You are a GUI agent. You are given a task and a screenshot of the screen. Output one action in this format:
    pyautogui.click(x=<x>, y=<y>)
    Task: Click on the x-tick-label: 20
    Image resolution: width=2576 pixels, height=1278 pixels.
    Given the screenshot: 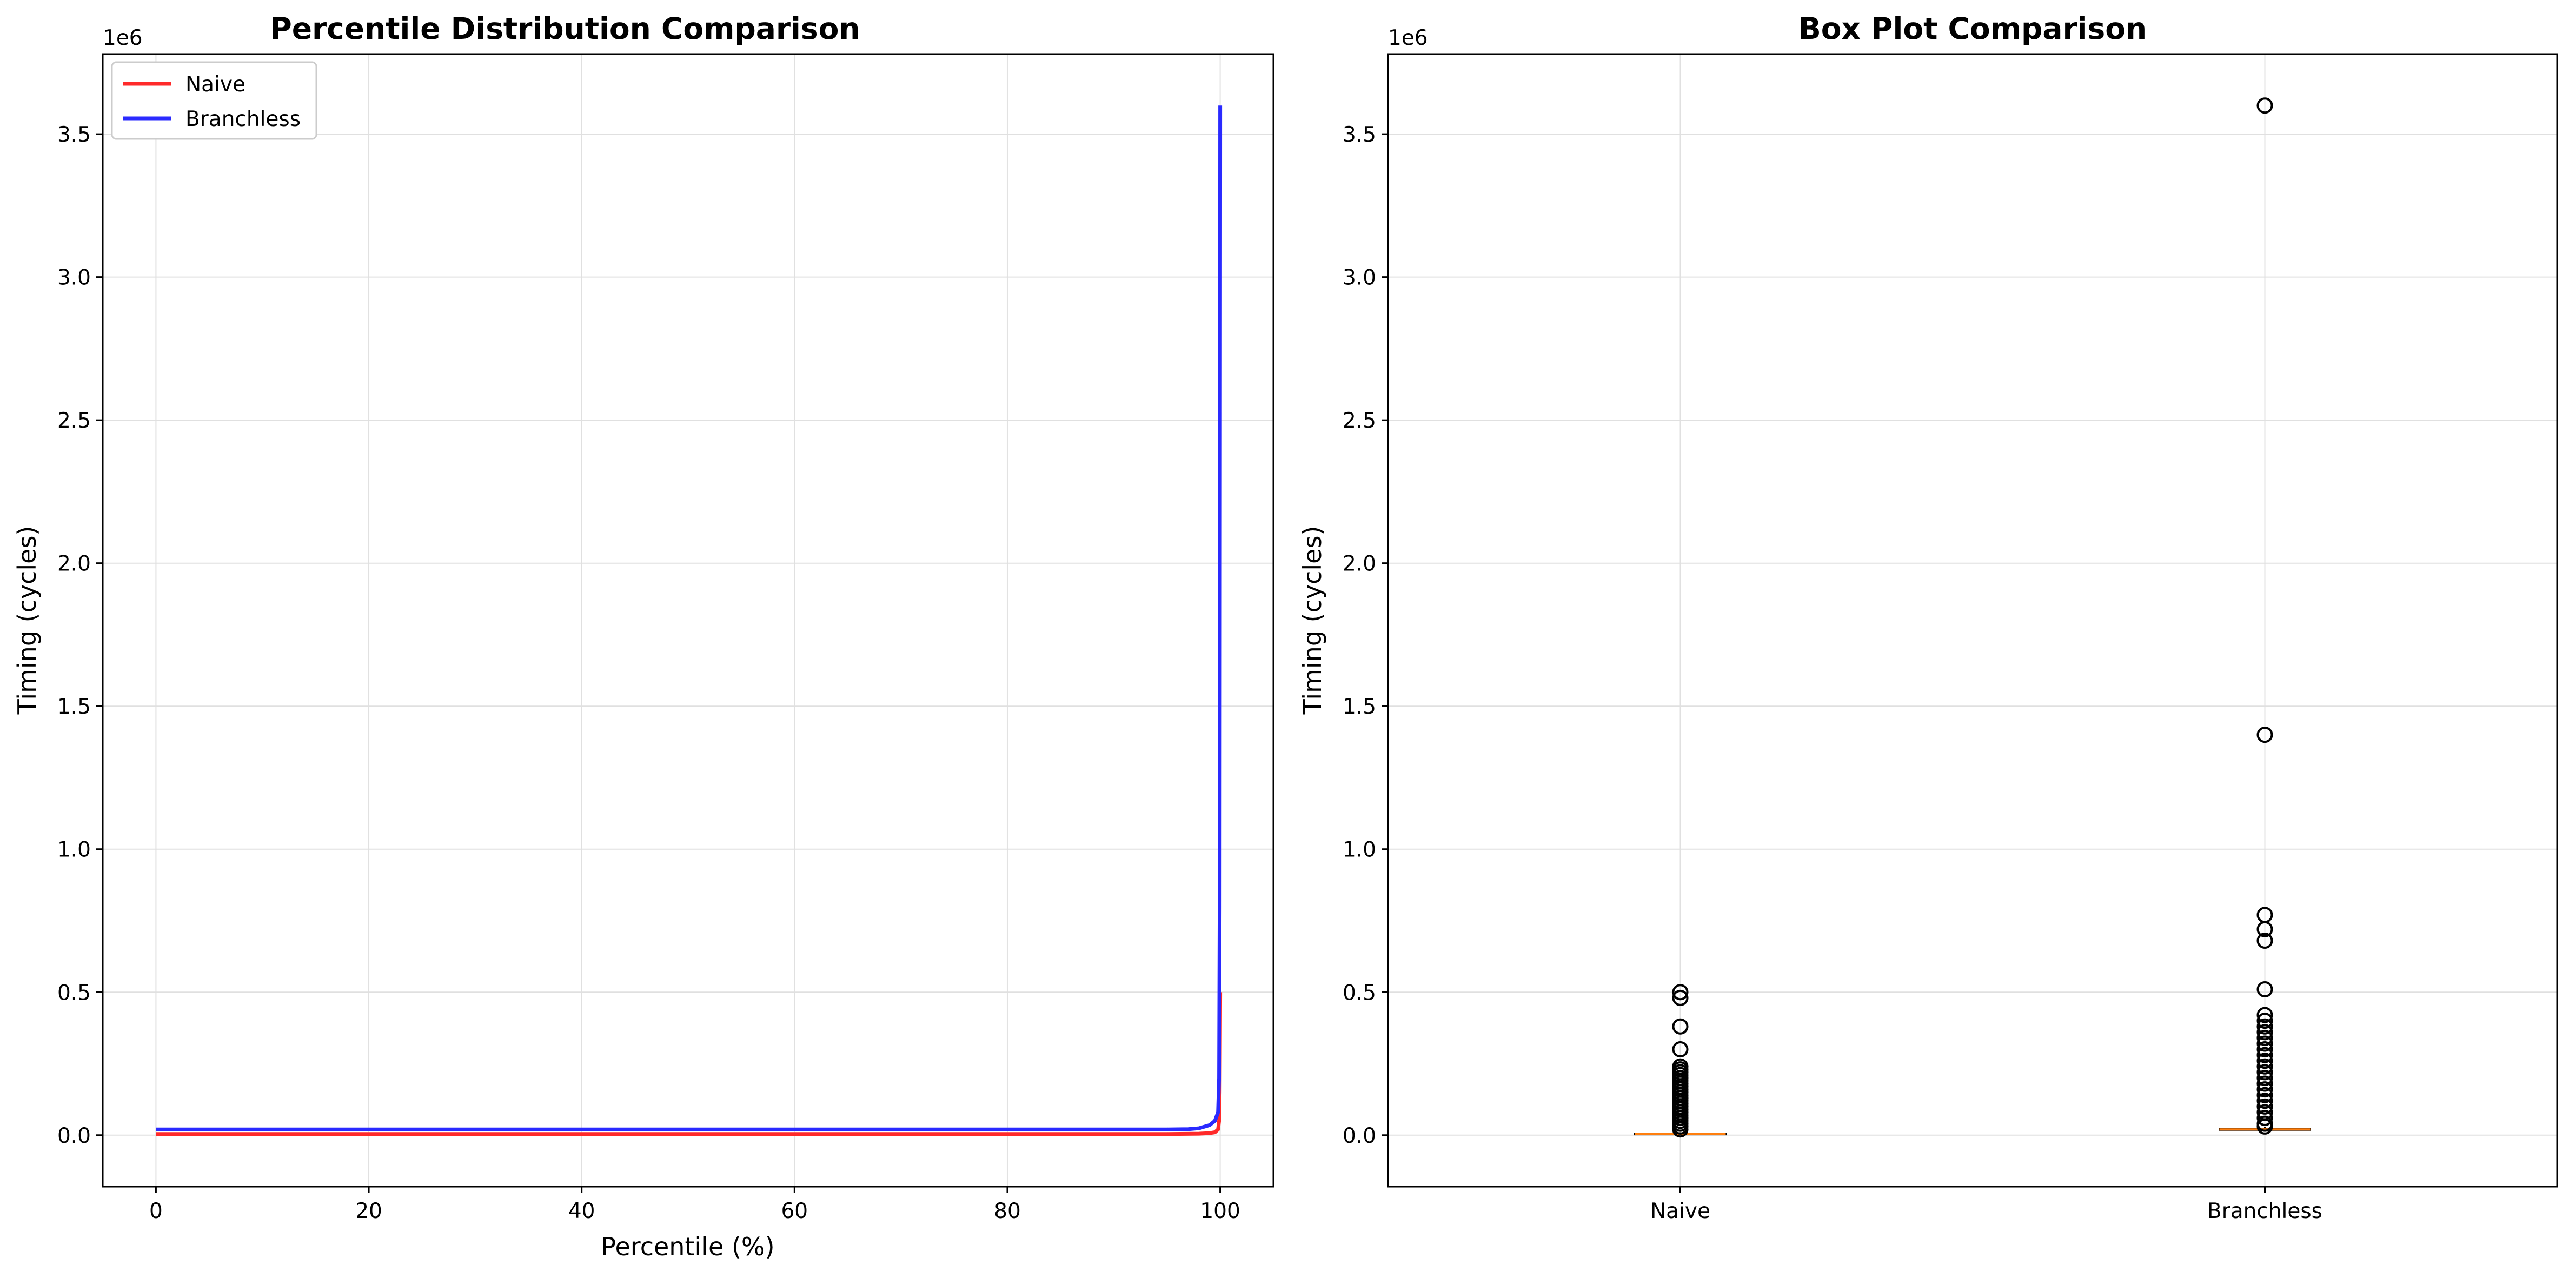 What is the action you would take?
    pyautogui.click(x=368, y=1211)
    